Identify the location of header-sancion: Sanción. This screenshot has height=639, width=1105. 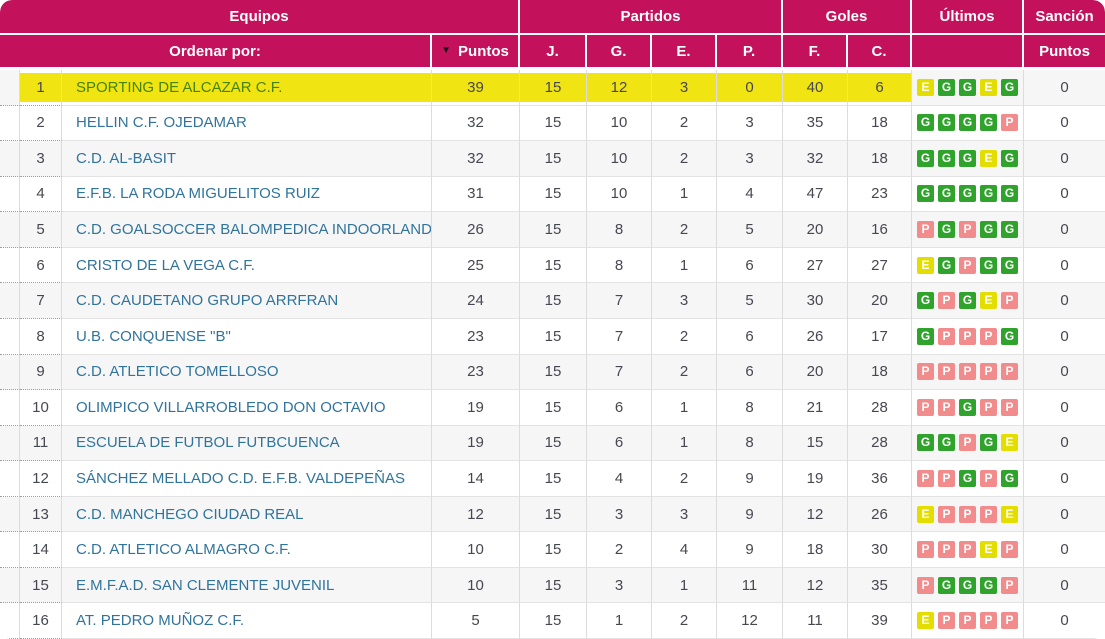
(1064, 17).